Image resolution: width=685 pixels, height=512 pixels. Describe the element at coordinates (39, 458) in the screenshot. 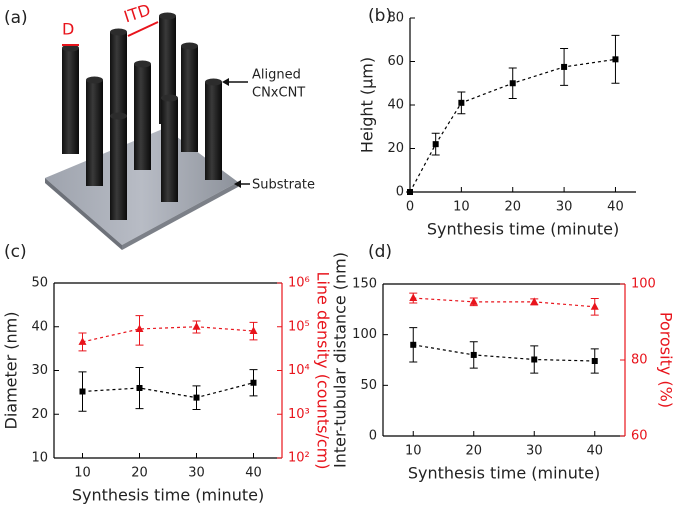

I see `y-tick-label: 10` at that location.